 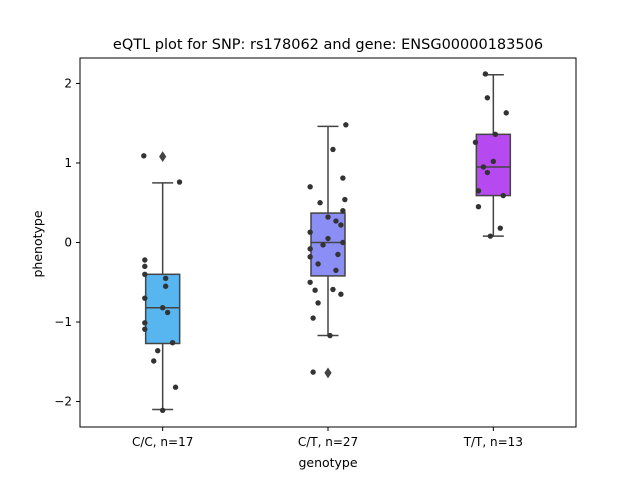 What do you see at coordinates (63, 402) in the screenshot?
I see `y-tick-label: −2` at bounding box center [63, 402].